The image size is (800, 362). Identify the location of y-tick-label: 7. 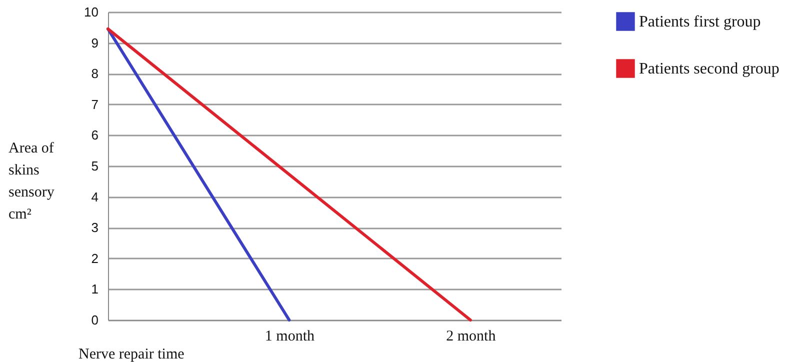
(94, 104).